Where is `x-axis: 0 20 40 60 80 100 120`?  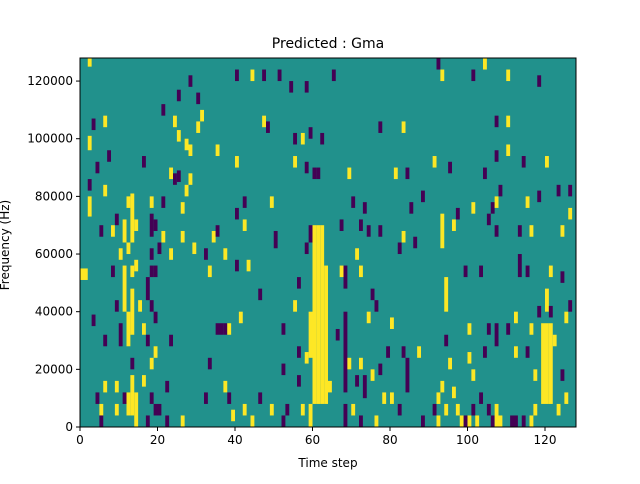 x-axis: 0 20 40 60 80 100 120 is located at coordinates (316, 437).